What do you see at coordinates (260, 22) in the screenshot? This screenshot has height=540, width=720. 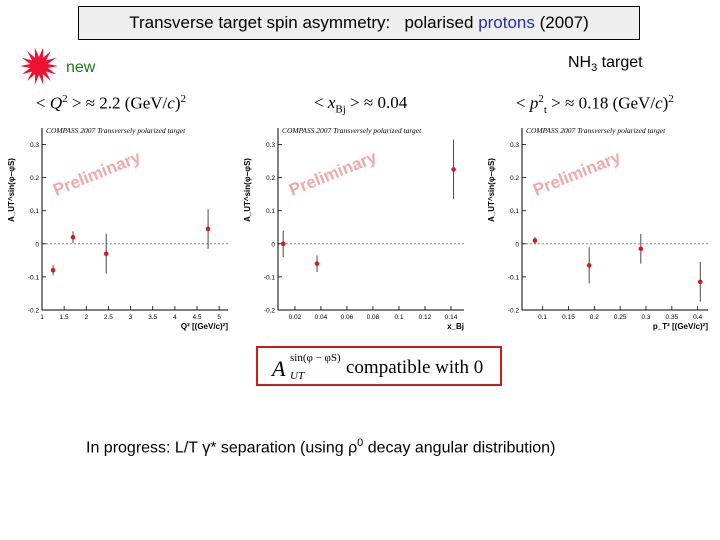 I see `title-prefix: Transverse target spin asymmetry:` at bounding box center [260, 22].